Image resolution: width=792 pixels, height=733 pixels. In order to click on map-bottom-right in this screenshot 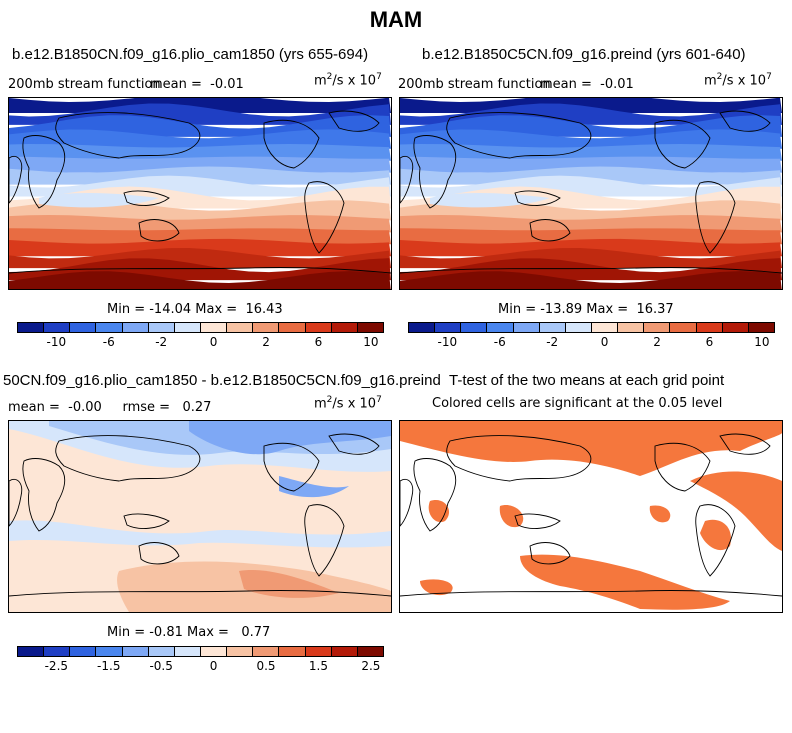, I will do `click(591, 516)`.